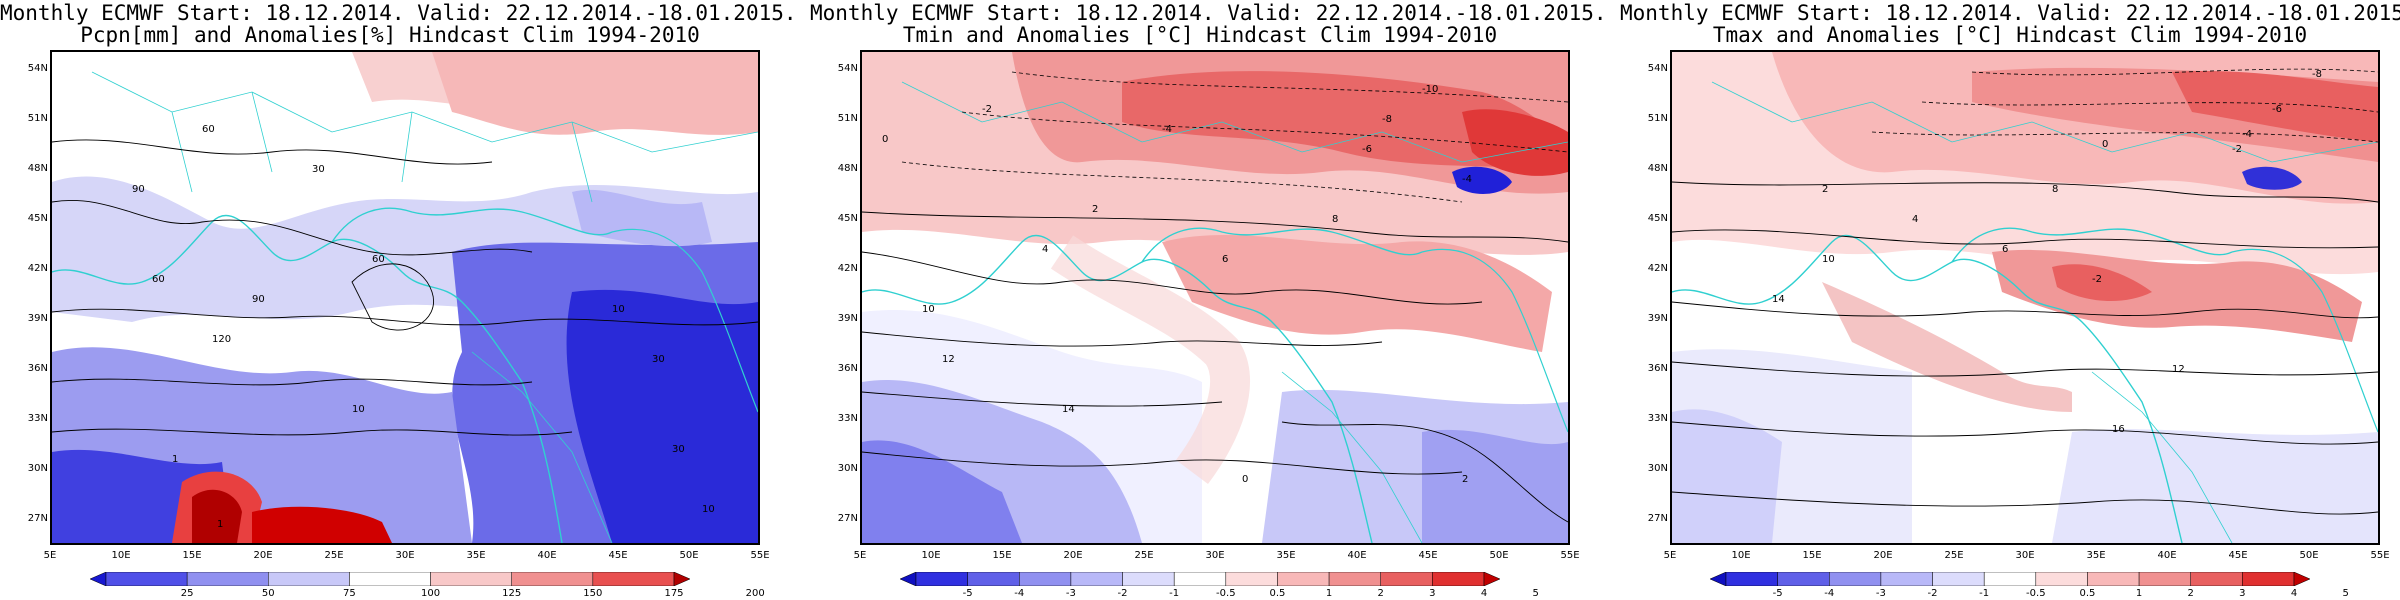 This screenshot has width=2400, height=600. What do you see at coordinates (2345, 593) in the screenshot?
I see `colorbar-tick-label: 5` at bounding box center [2345, 593].